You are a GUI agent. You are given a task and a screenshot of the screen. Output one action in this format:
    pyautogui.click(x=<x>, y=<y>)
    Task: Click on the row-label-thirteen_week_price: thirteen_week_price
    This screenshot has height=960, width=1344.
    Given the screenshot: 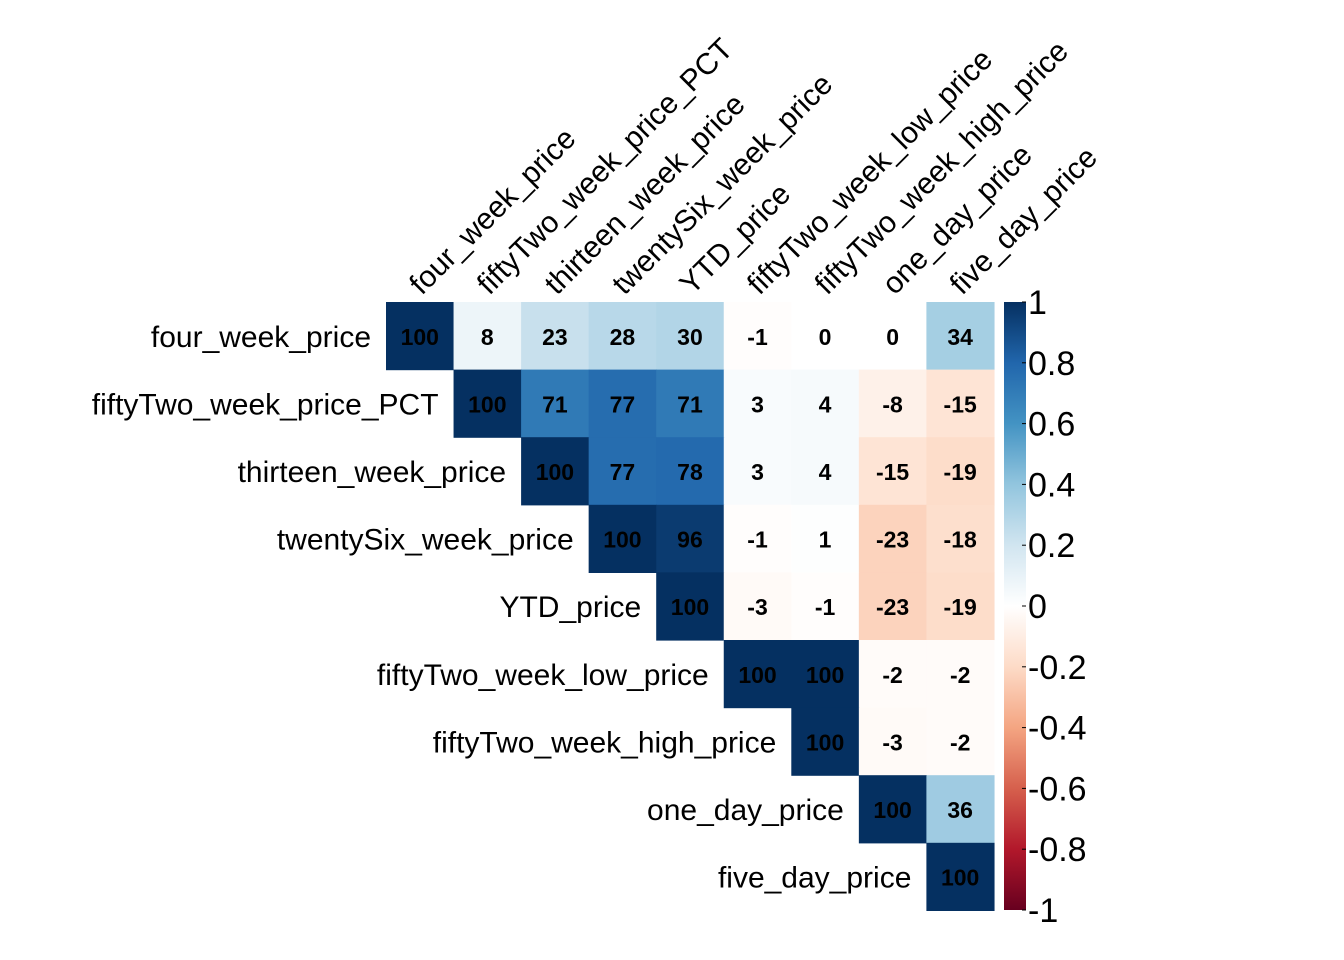 What is the action you would take?
    pyautogui.click(x=372, y=472)
    